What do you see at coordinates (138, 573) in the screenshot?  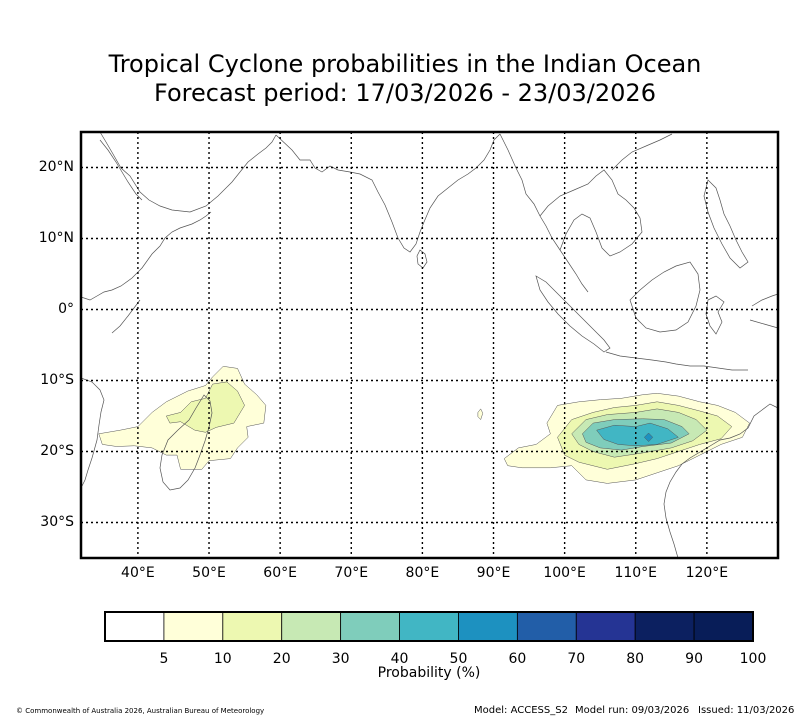 I see `lon-tick-label: 40°E` at bounding box center [138, 573].